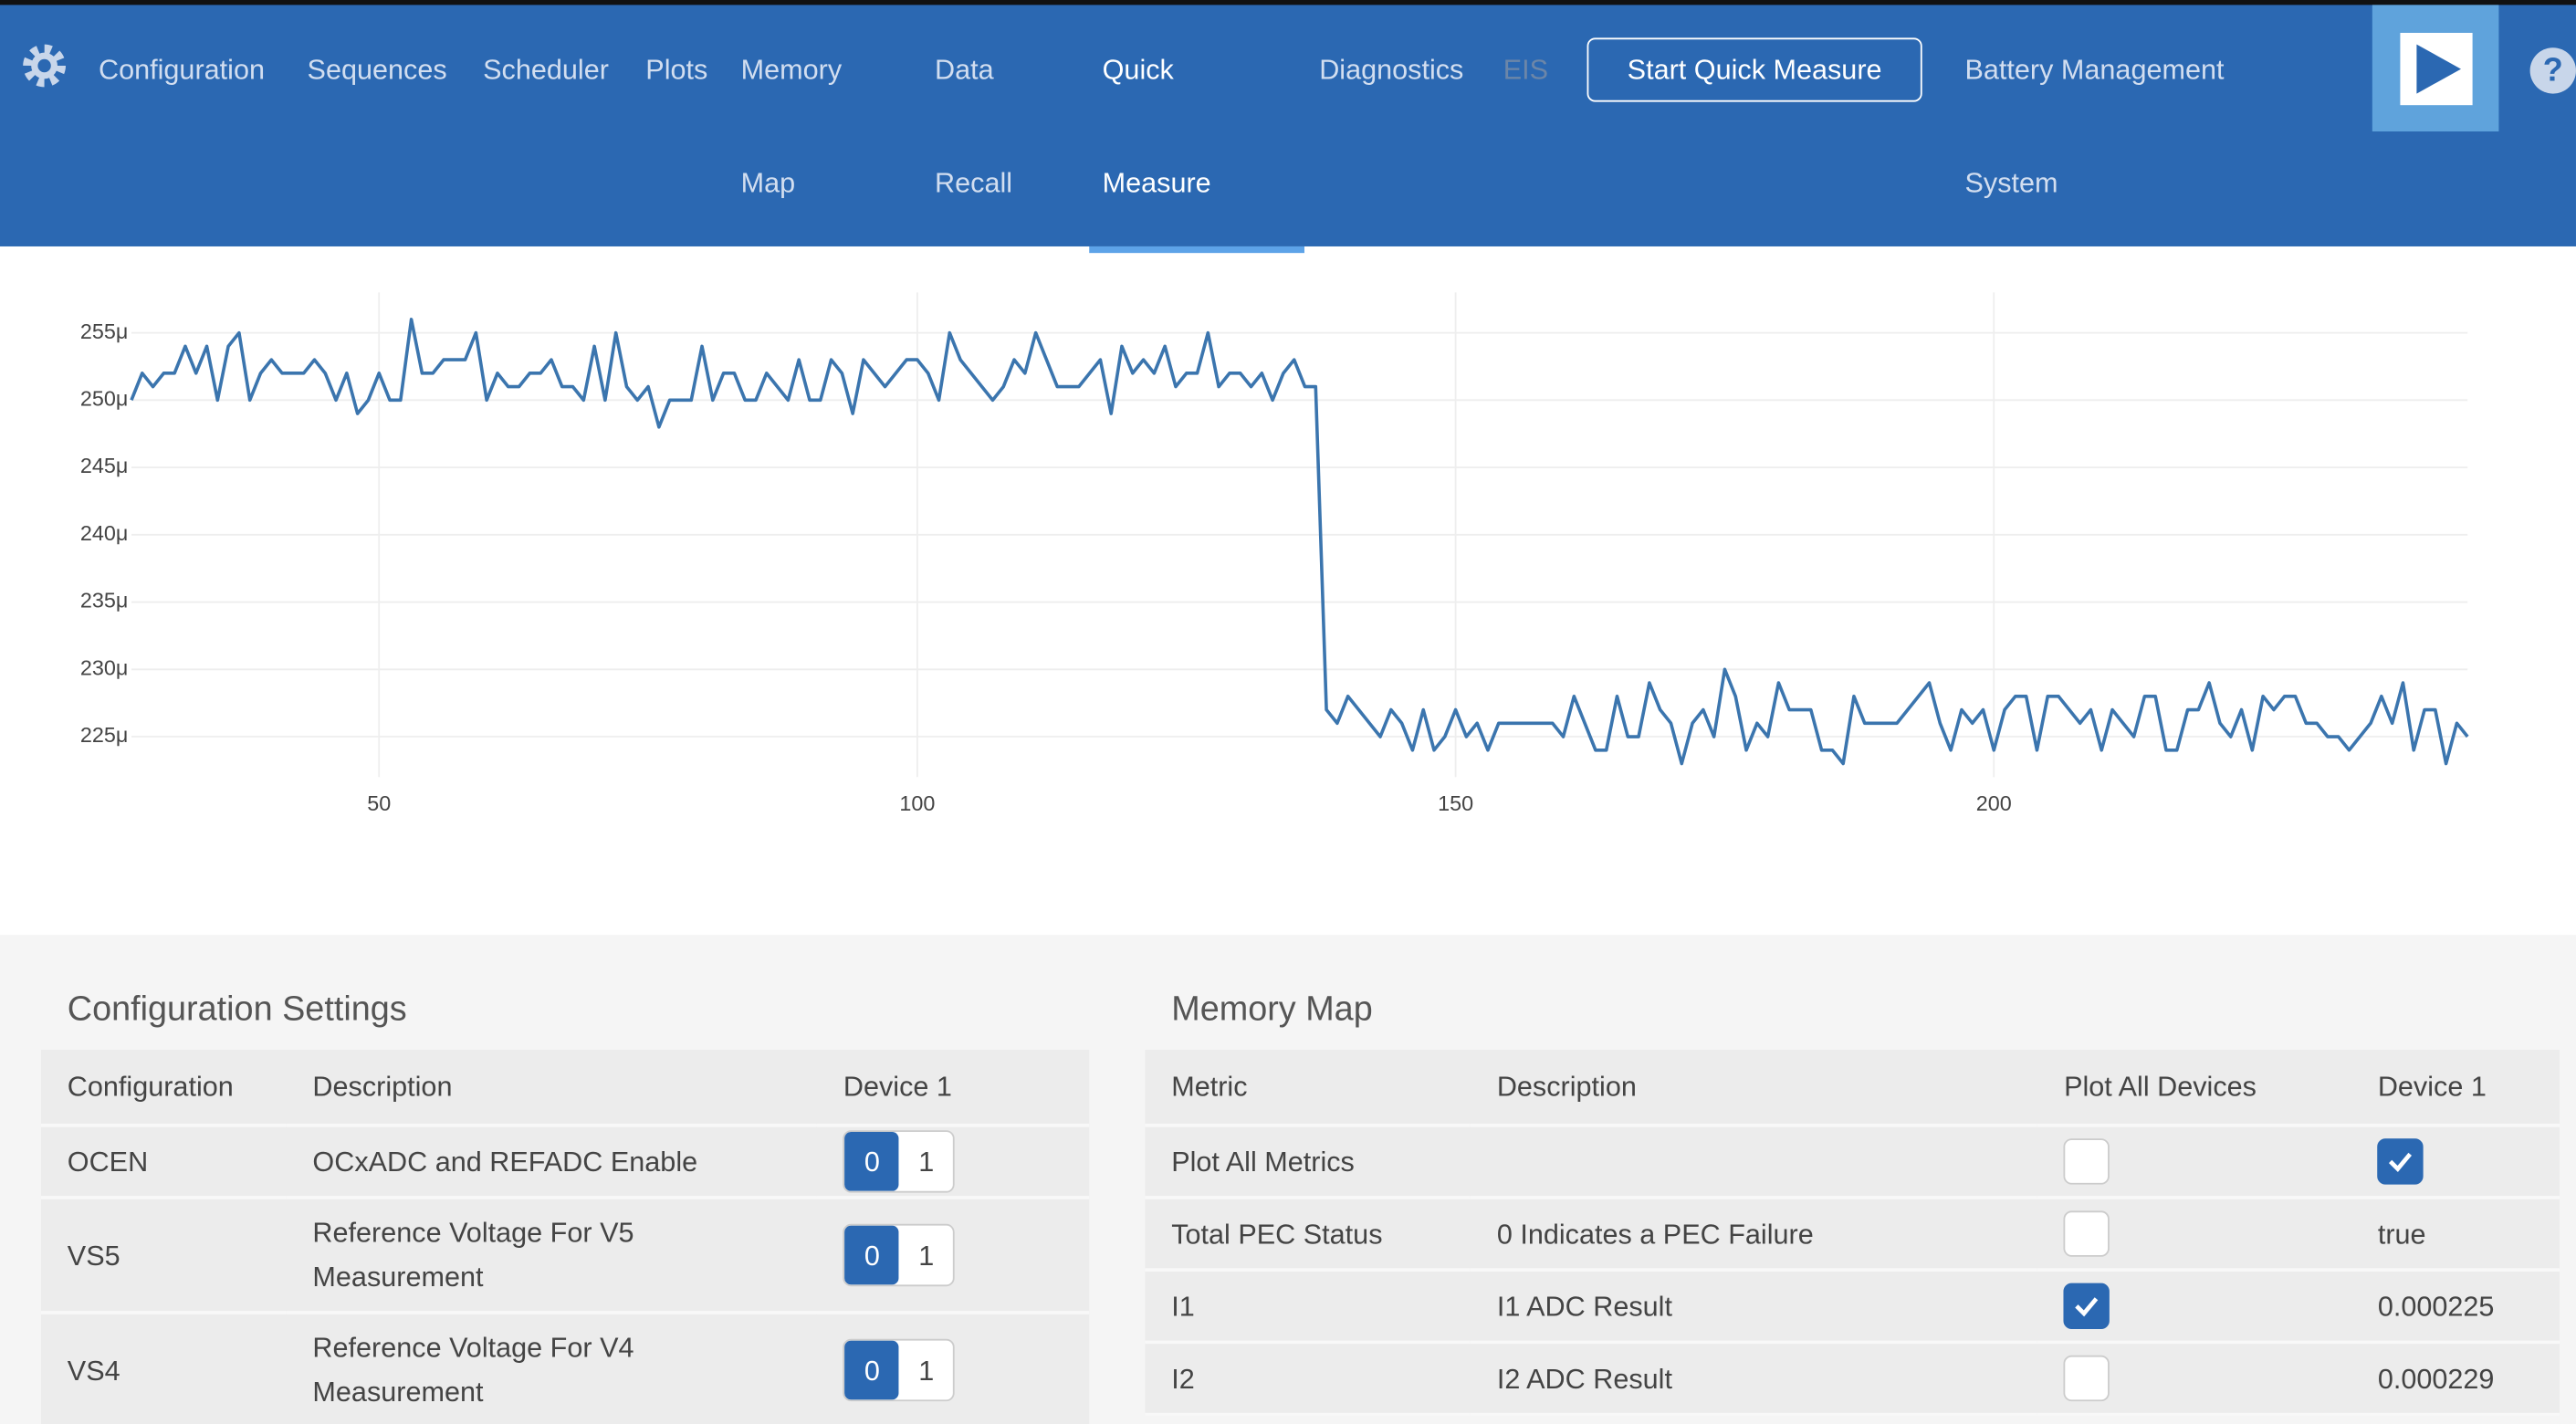 This screenshot has height=1424, width=2576. What do you see at coordinates (104, 667) in the screenshot?
I see `y-tick-label: 230μ` at bounding box center [104, 667].